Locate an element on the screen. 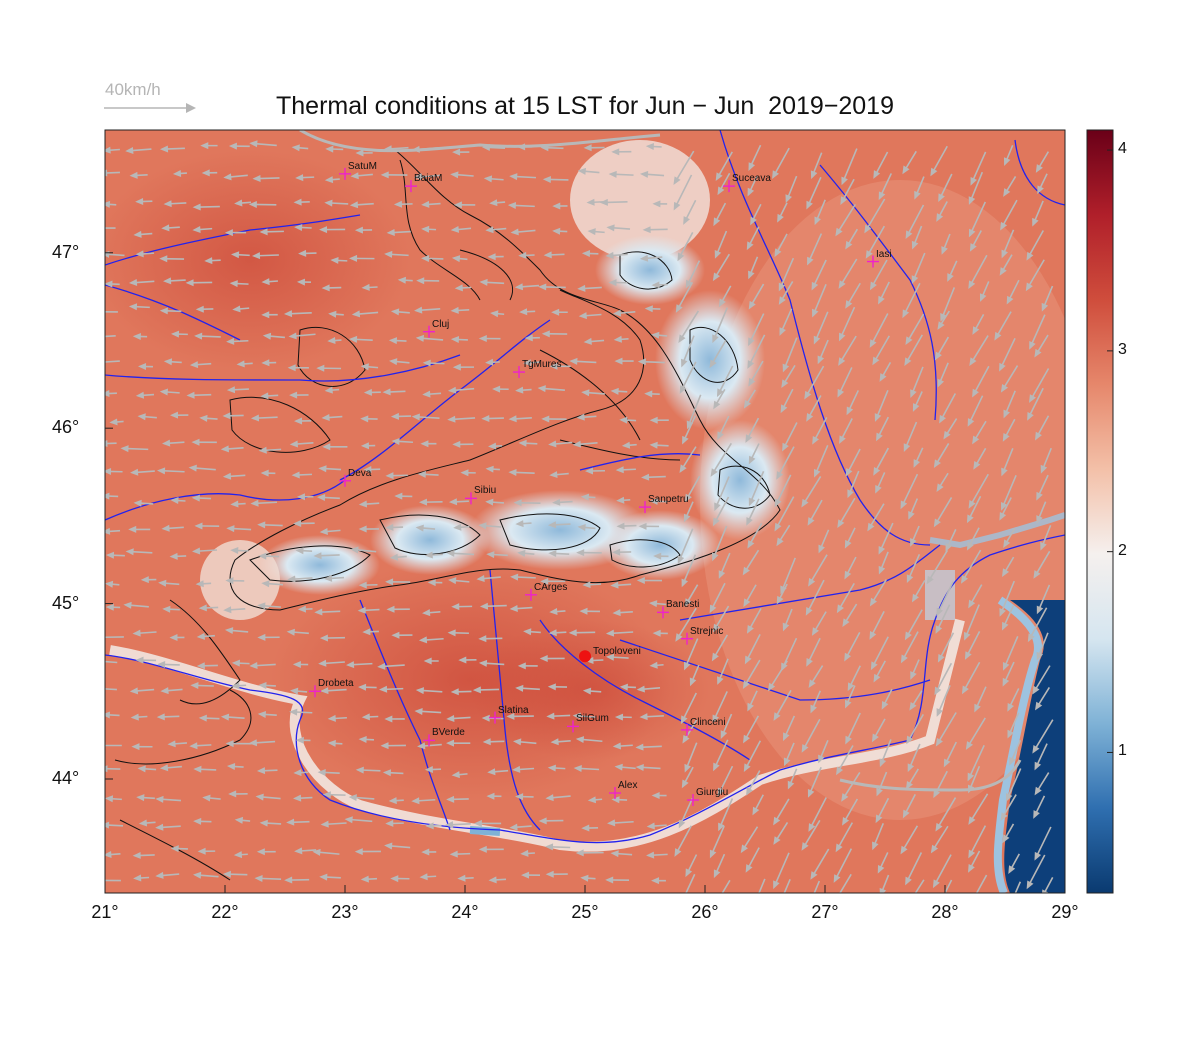 The image size is (1200, 1050). x-tick-label: 27° is located at coordinates (825, 912).